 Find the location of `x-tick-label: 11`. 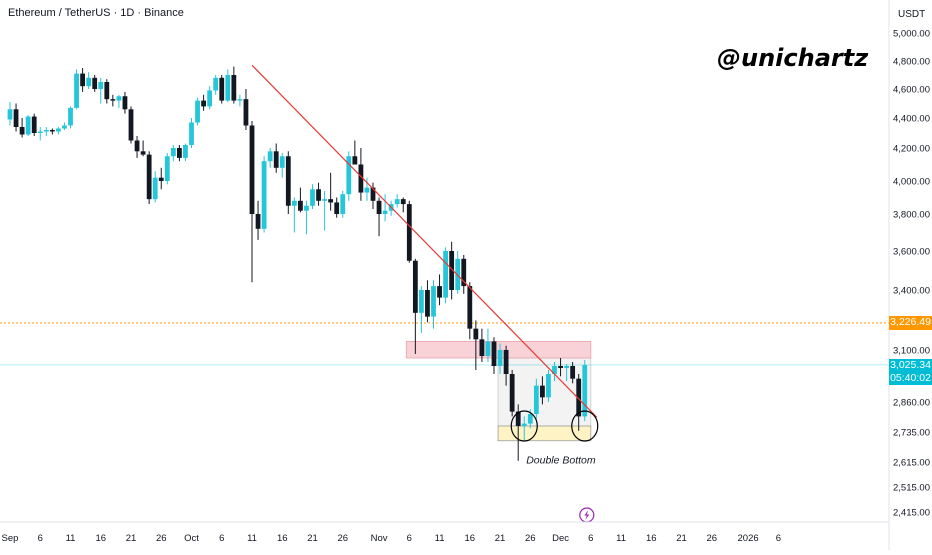

x-tick-label: 11 is located at coordinates (252, 538).